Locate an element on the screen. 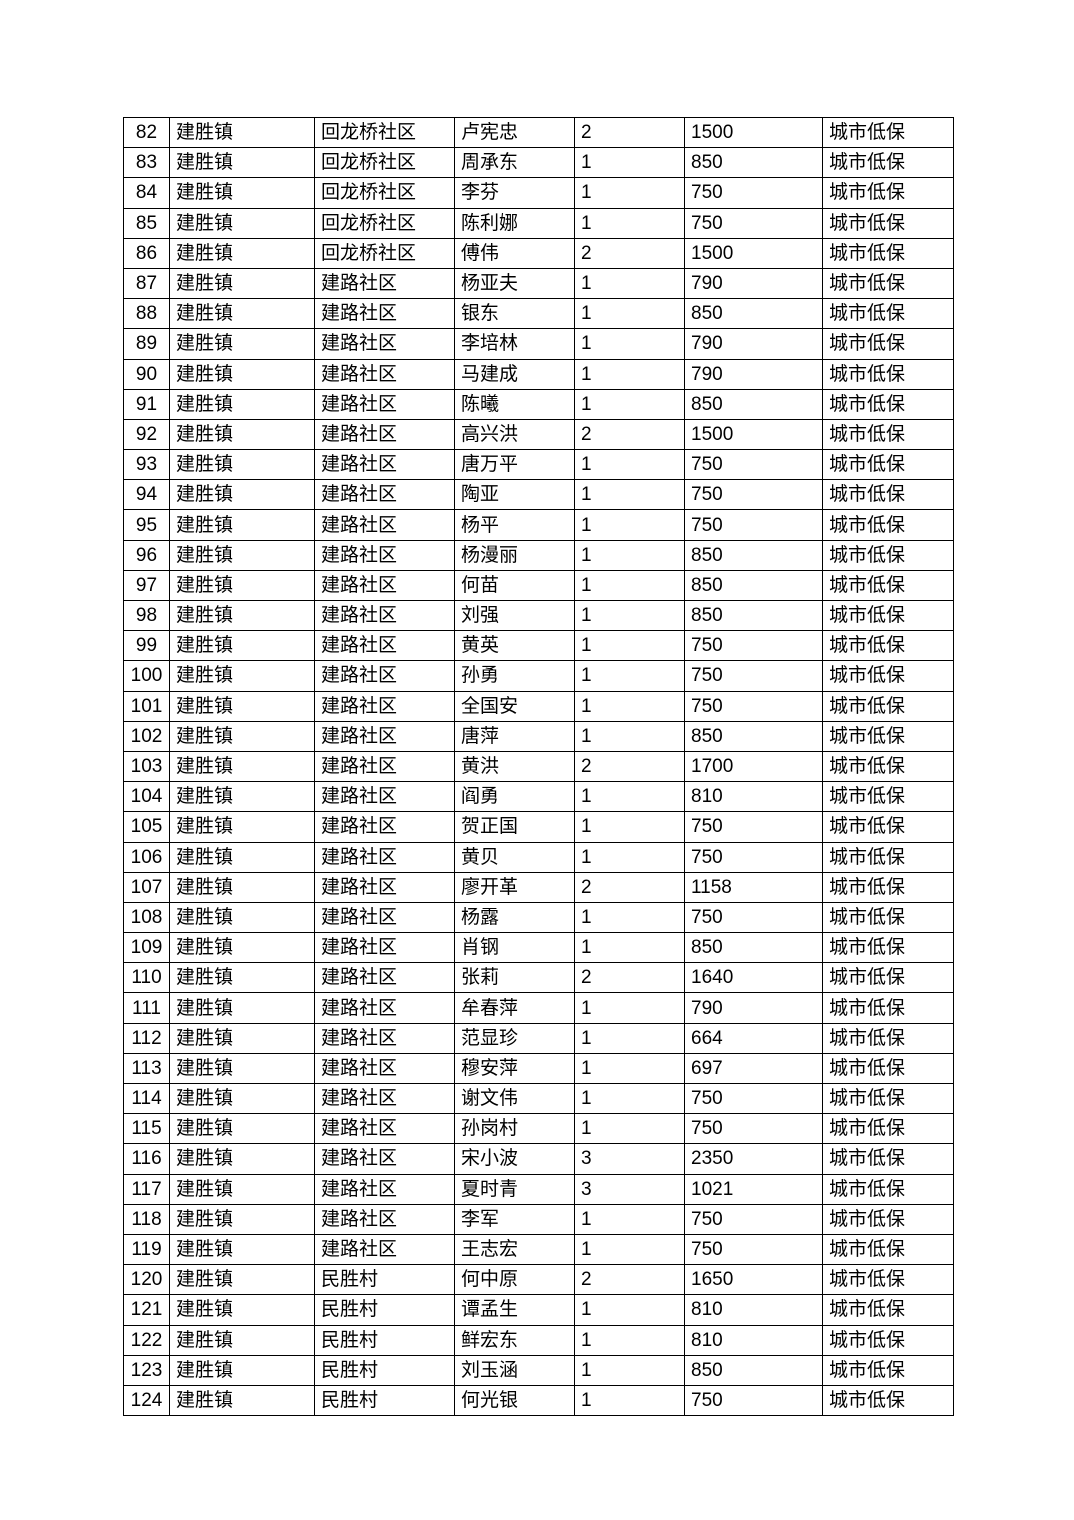 The height and width of the screenshot is (1520, 1074). row-index-cell: 122 is located at coordinates (146, 1340).